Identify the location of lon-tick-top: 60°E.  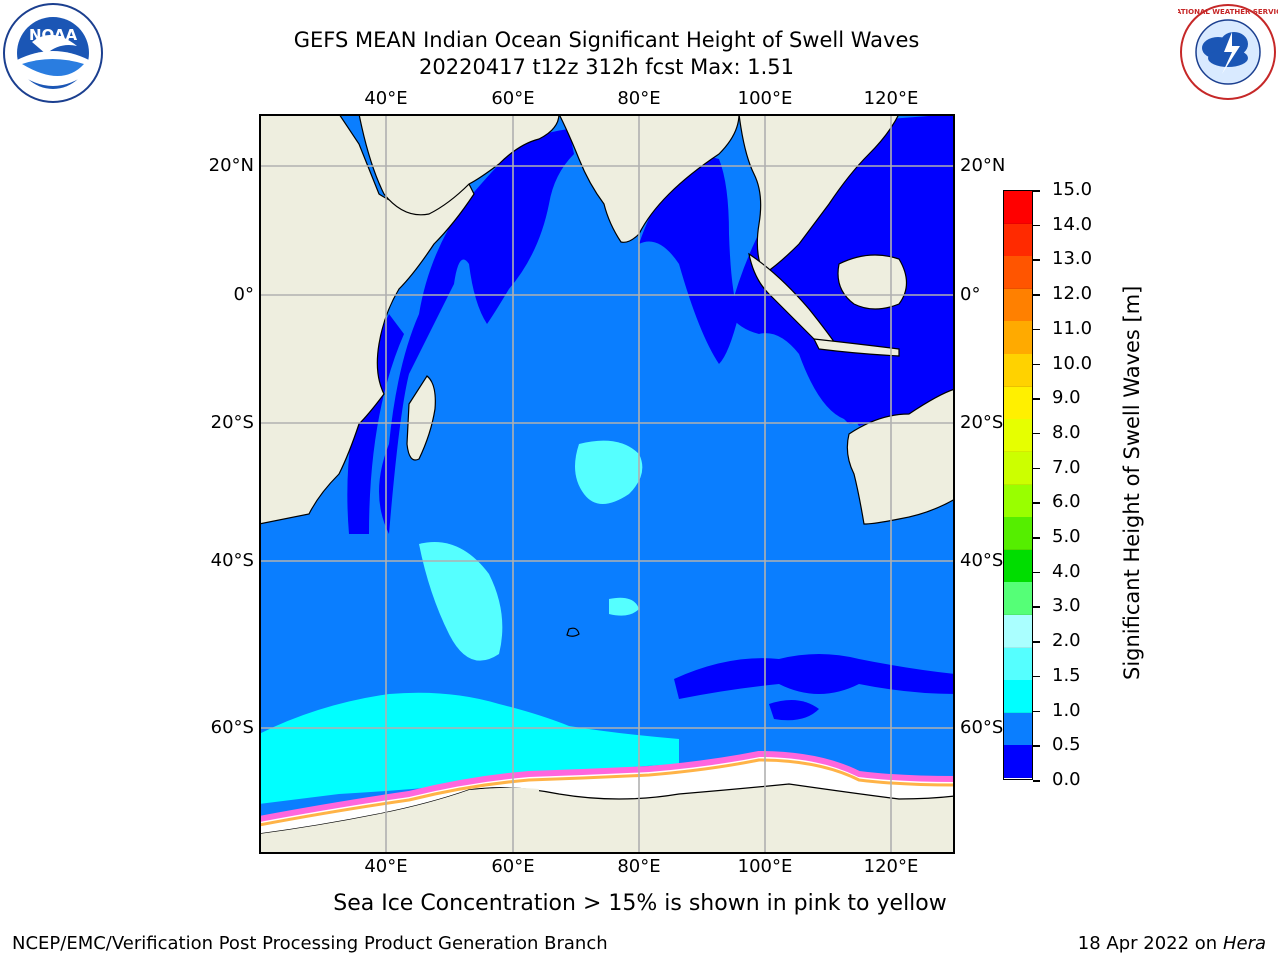
(513, 98).